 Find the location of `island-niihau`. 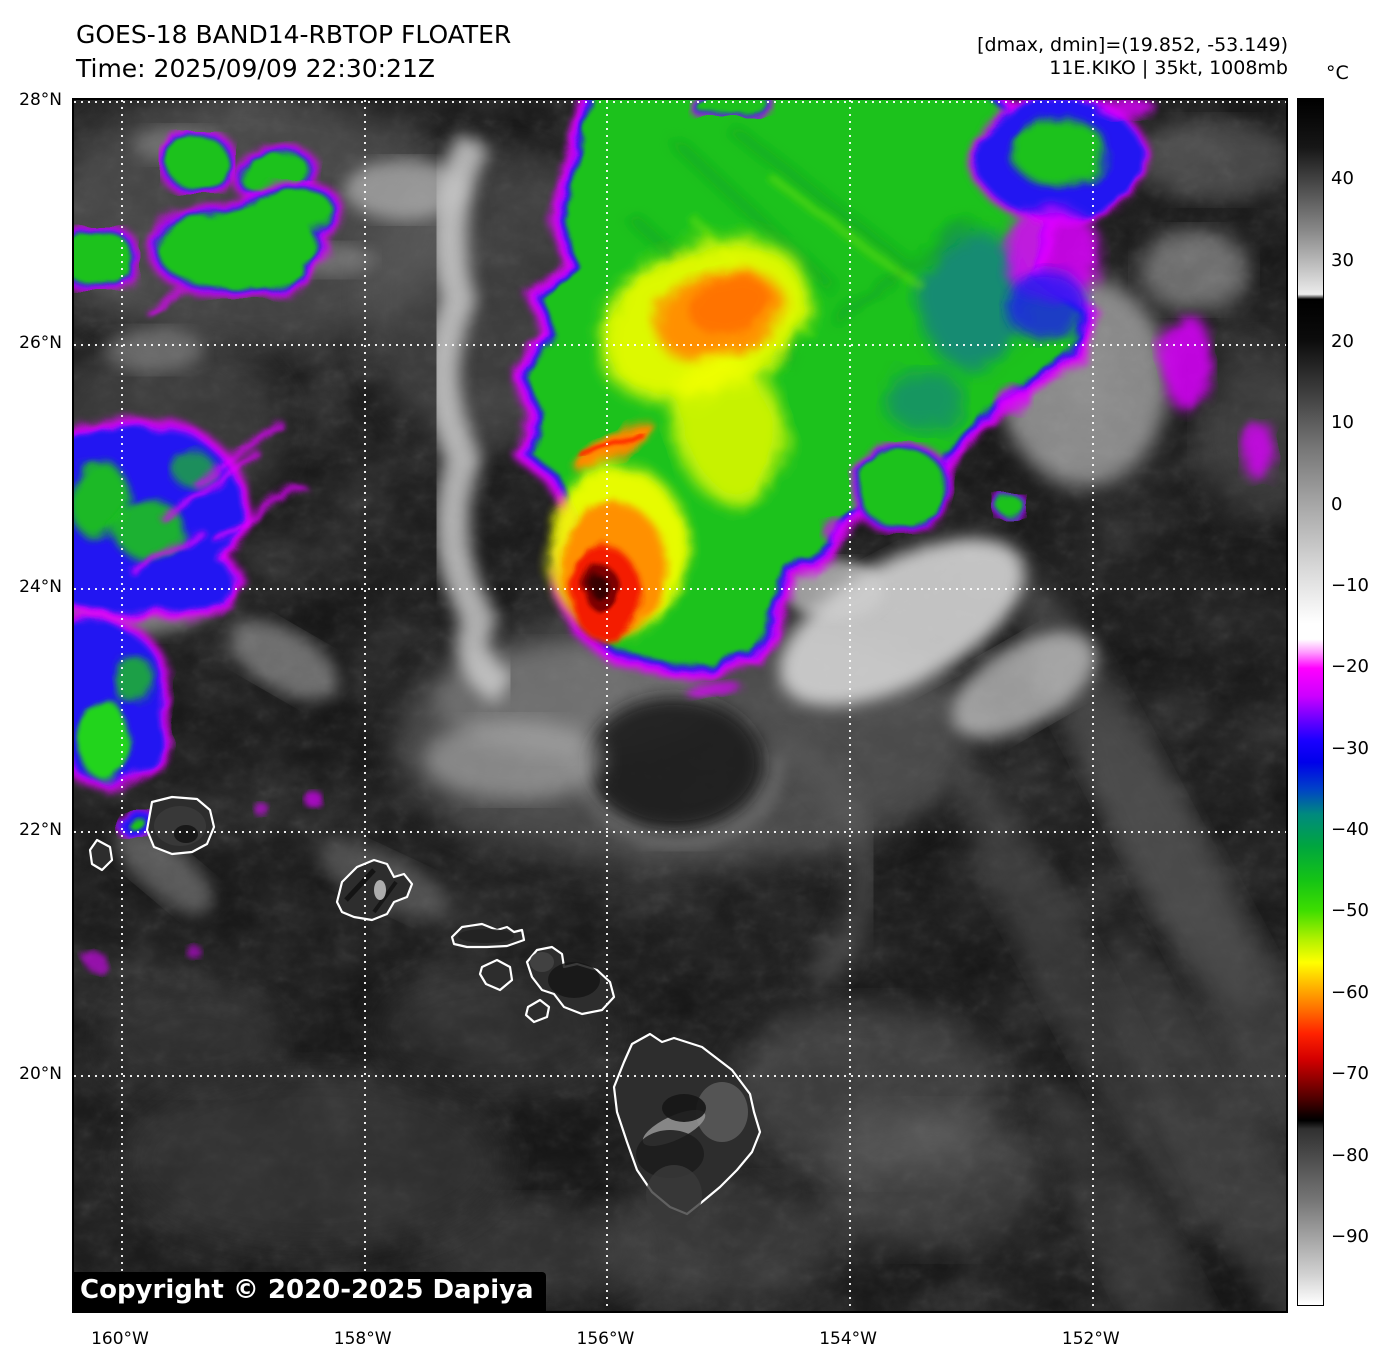

island-niihau is located at coordinates (101, 855).